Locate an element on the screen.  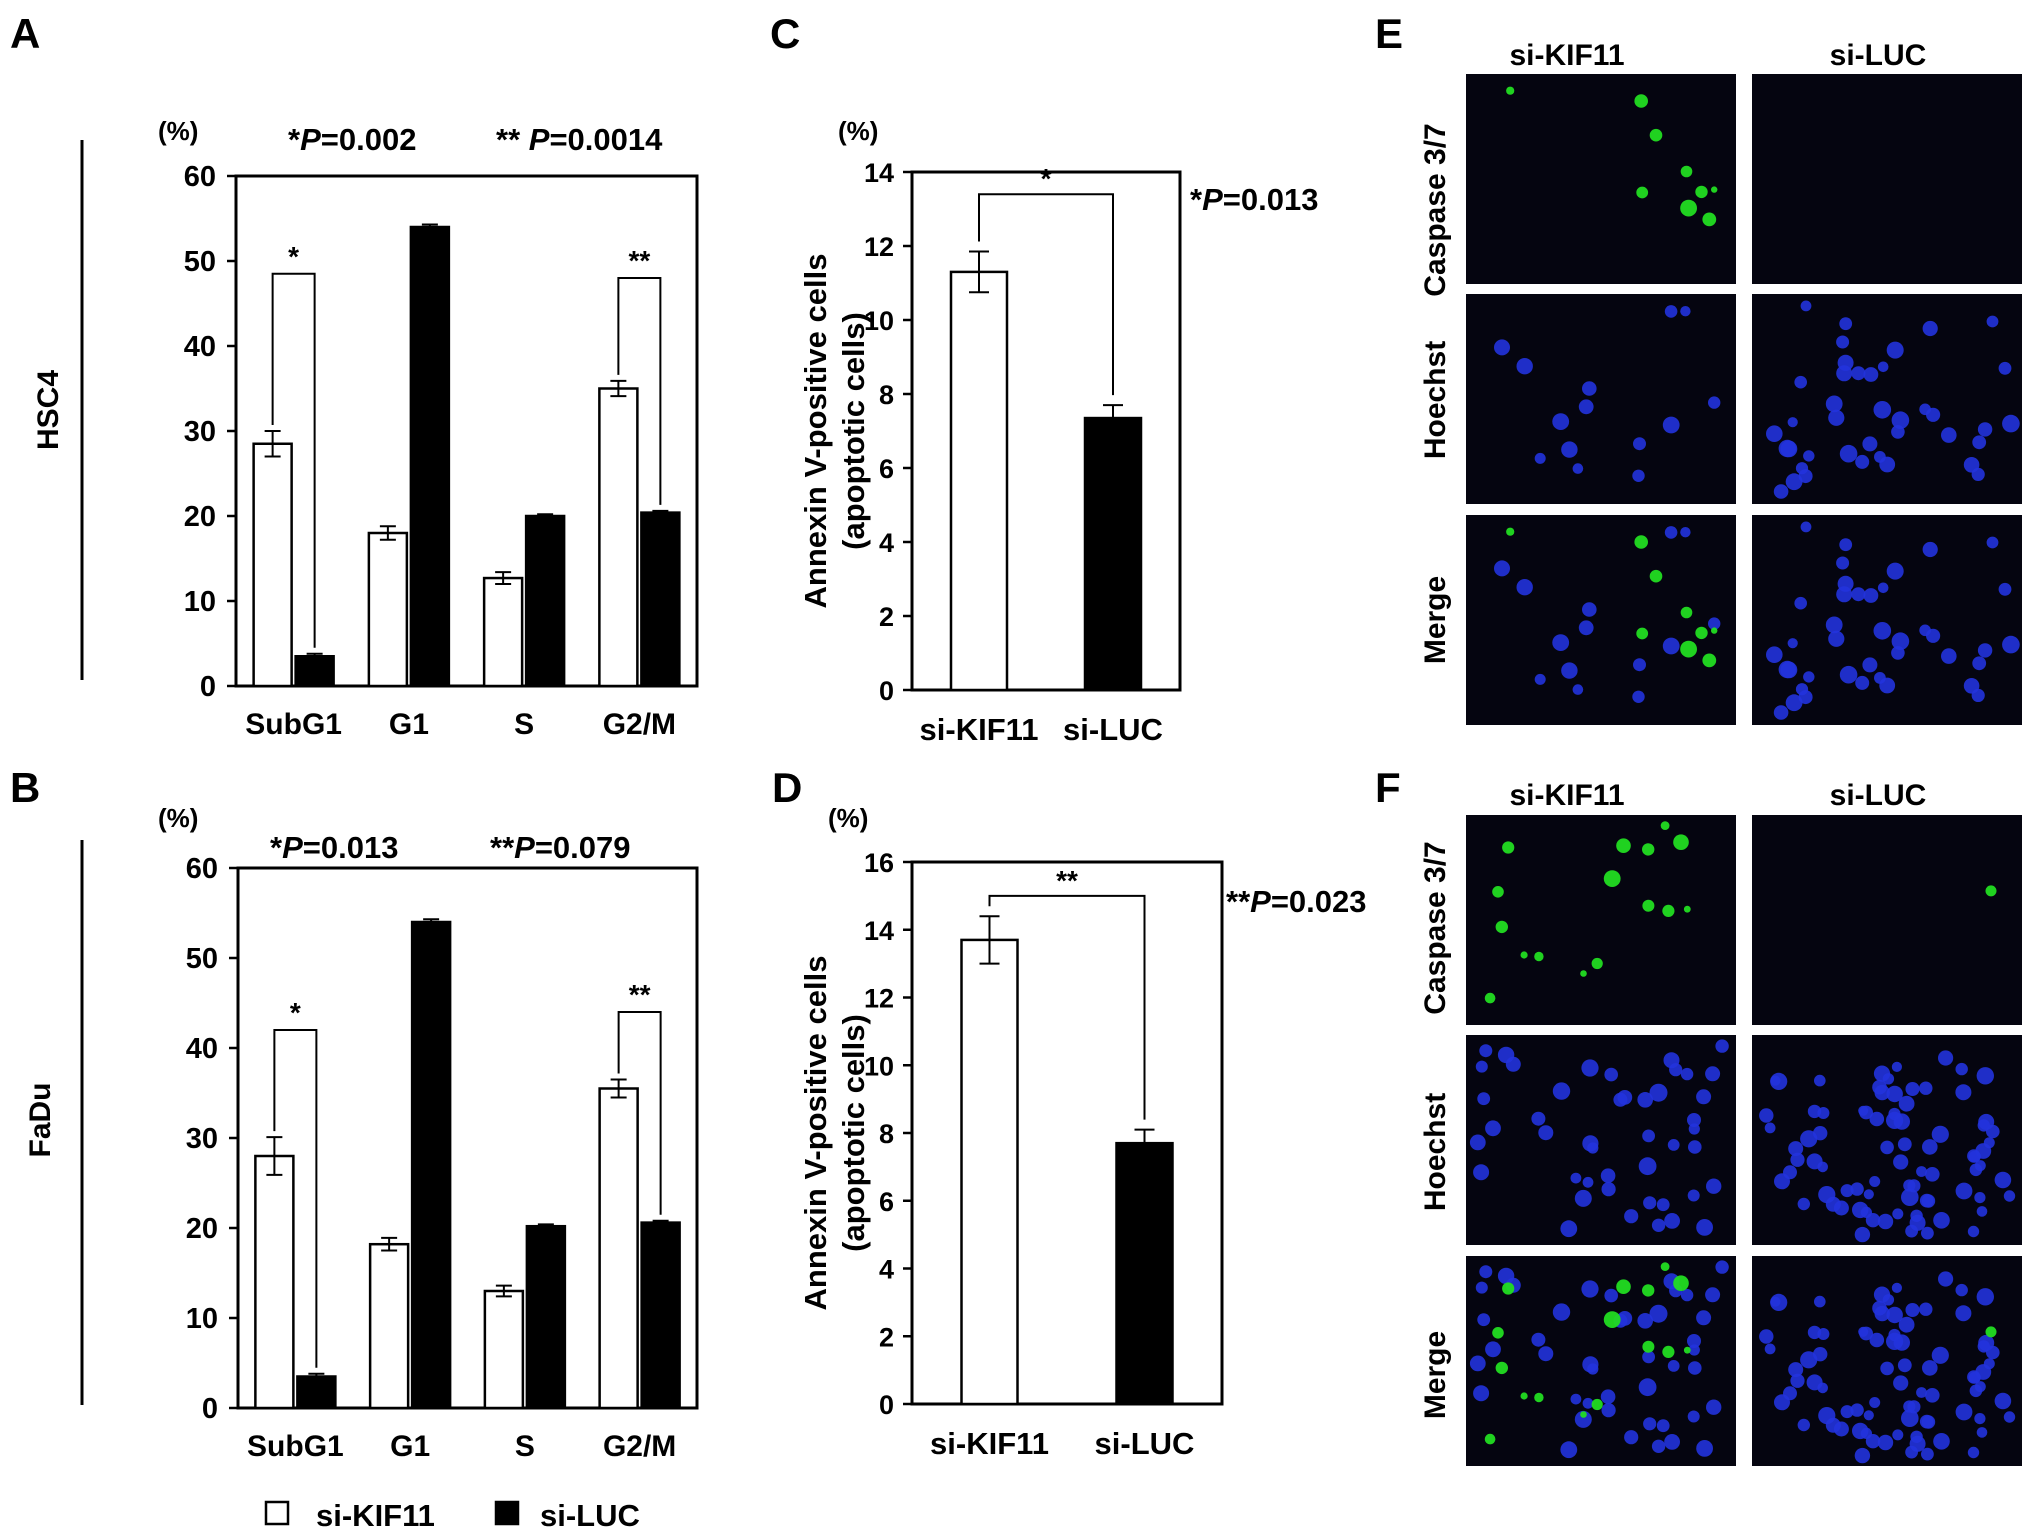
pvalue-b-1: *P=0.013 is located at coordinates (334, 847).